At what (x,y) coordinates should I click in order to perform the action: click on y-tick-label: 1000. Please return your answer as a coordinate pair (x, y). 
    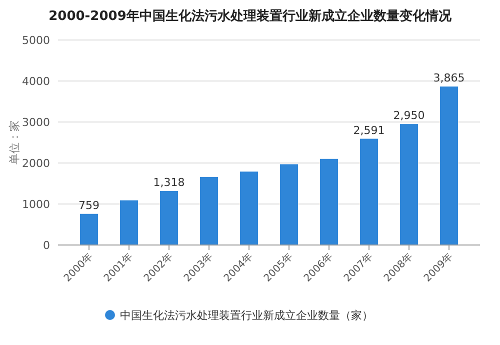
    Looking at the image, I should click on (36, 204).